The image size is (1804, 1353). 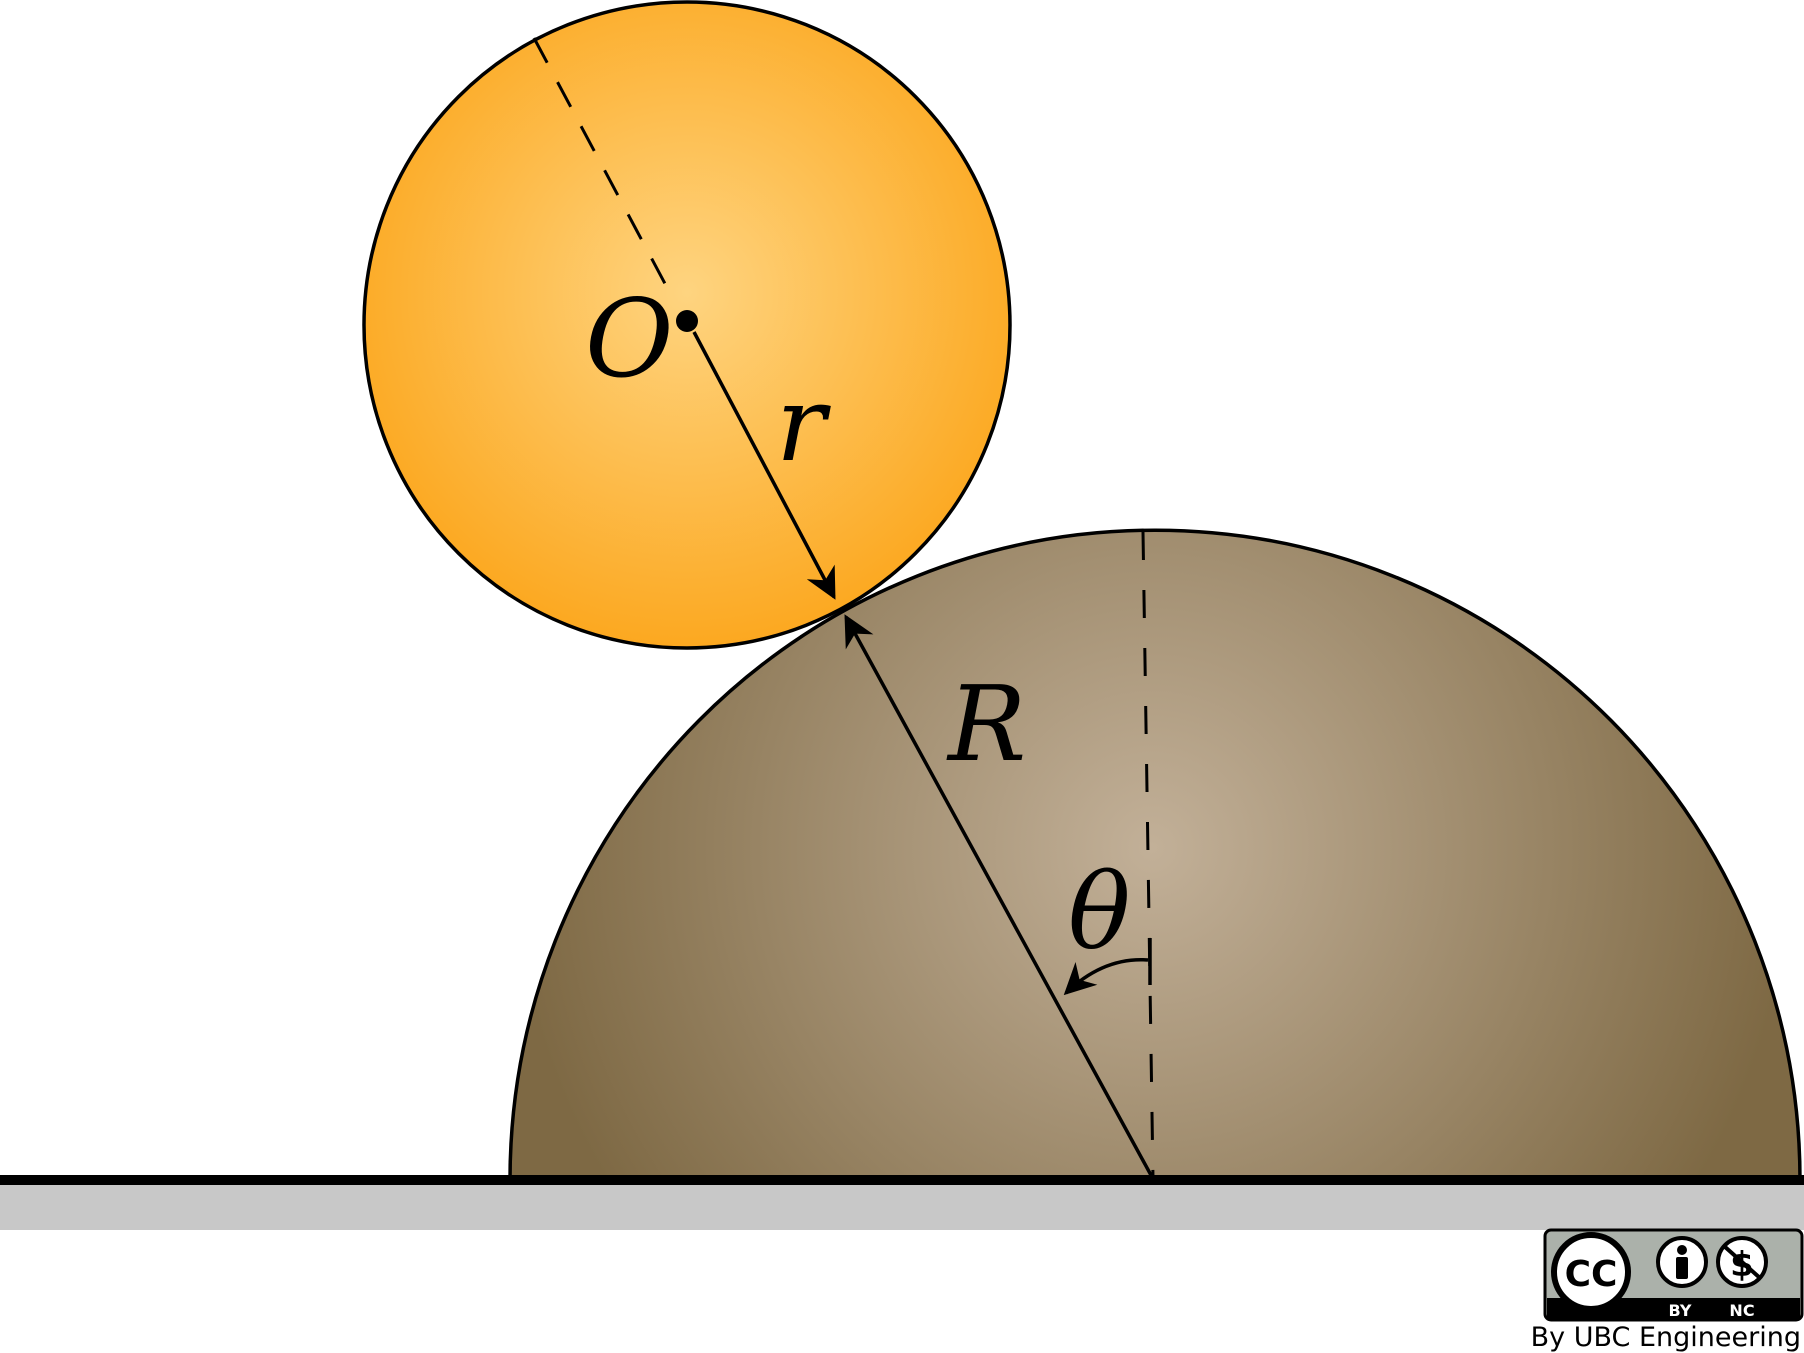 I want to click on angle-arc, so click(x=1106, y=977).